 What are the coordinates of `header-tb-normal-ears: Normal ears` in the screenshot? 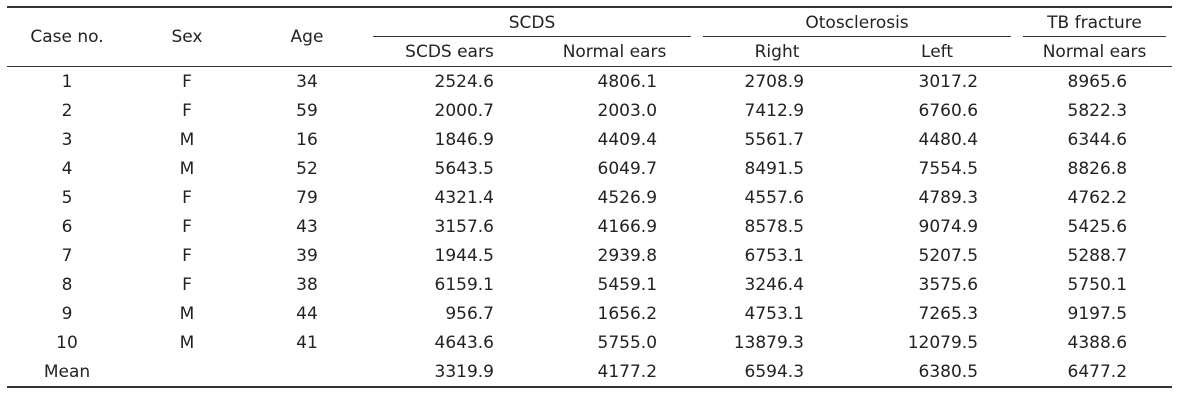 It's located at (1095, 52).